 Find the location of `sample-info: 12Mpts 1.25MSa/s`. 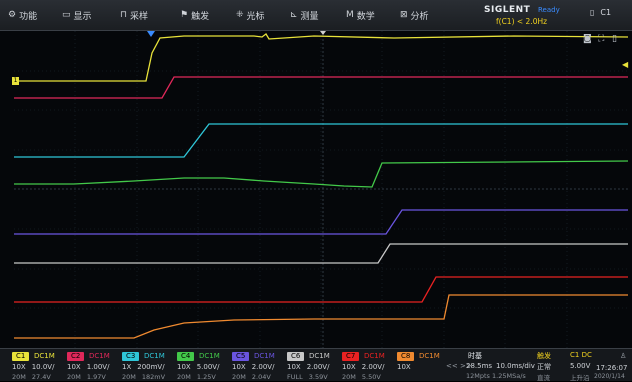

sample-info: 12Mpts 1.25MSa/s is located at coordinates (496, 376).